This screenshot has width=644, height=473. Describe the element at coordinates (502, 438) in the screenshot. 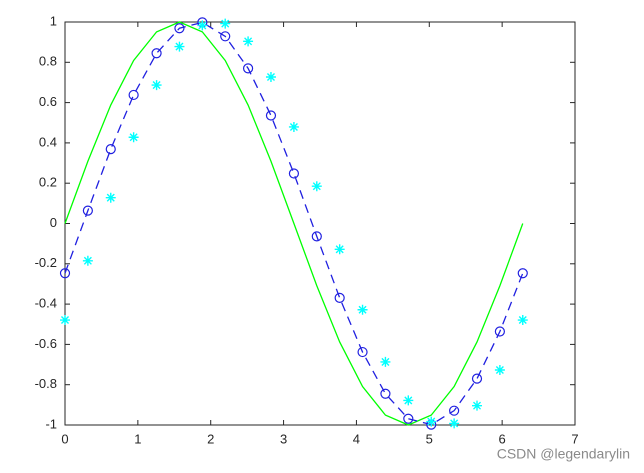

I see `x-tick-label: 6` at that location.